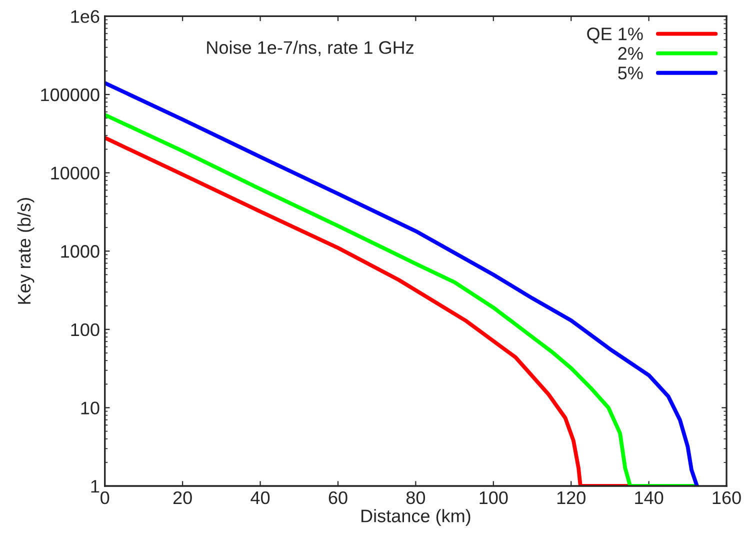 The height and width of the screenshot is (540, 749). Describe the element at coordinates (726, 497) in the screenshot. I see `x-tick-label: 160` at that location.